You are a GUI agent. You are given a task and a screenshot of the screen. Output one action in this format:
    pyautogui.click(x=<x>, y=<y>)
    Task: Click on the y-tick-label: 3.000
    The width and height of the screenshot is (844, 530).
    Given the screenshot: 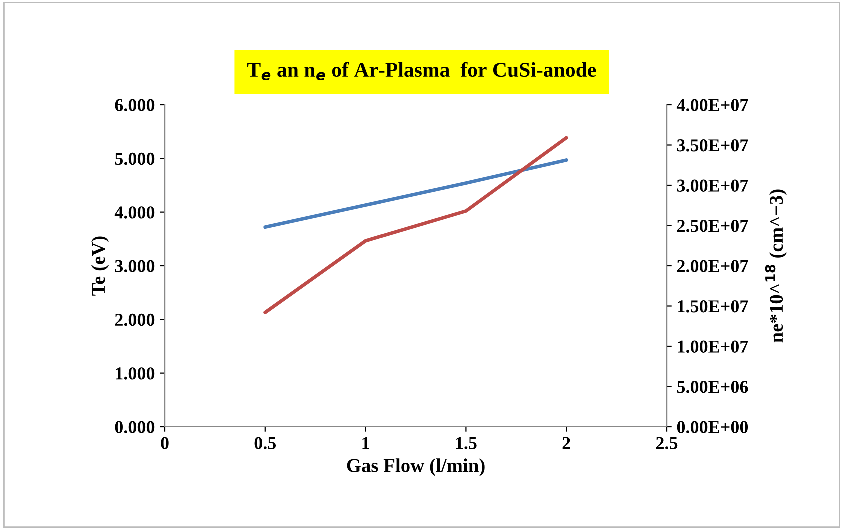 What is the action you would take?
    pyautogui.click(x=135, y=266)
    